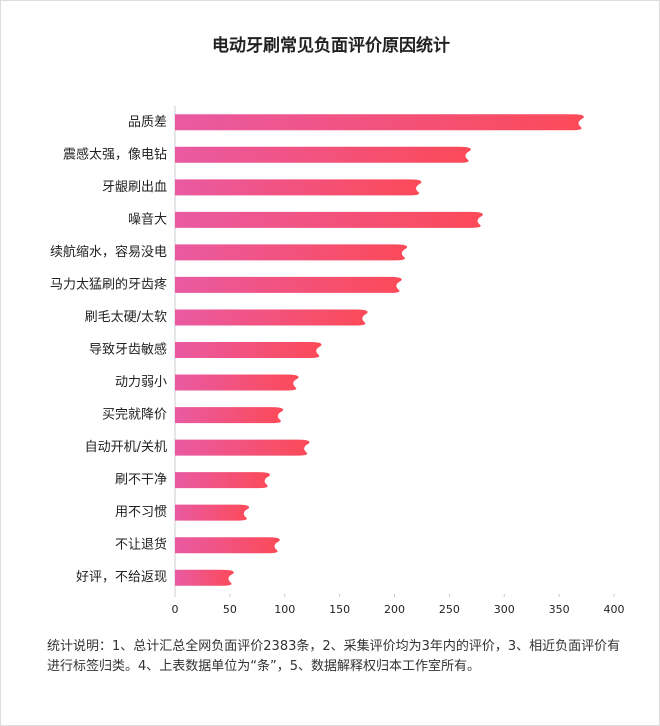 This screenshot has width=660, height=726. What do you see at coordinates (134, 415) in the screenshot?
I see `y-tick-label: 买完就降价` at bounding box center [134, 415].